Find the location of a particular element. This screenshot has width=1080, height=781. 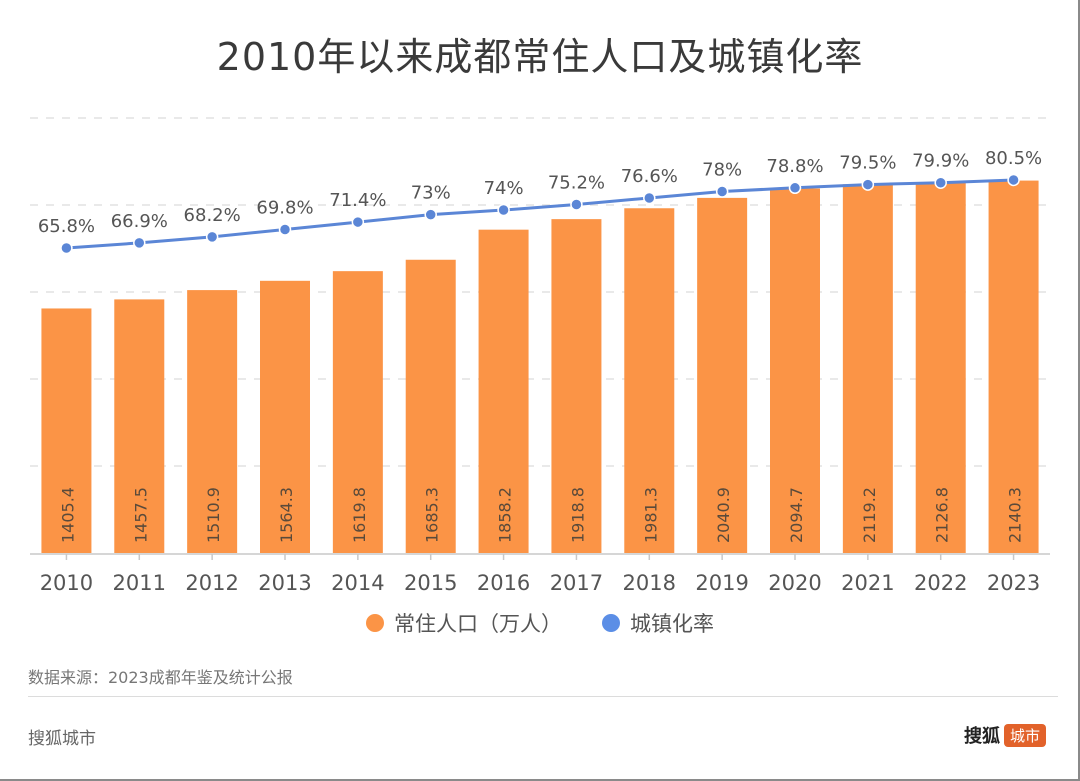

urbanization-value-label: 65.8% is located at coordinates (66, 226).